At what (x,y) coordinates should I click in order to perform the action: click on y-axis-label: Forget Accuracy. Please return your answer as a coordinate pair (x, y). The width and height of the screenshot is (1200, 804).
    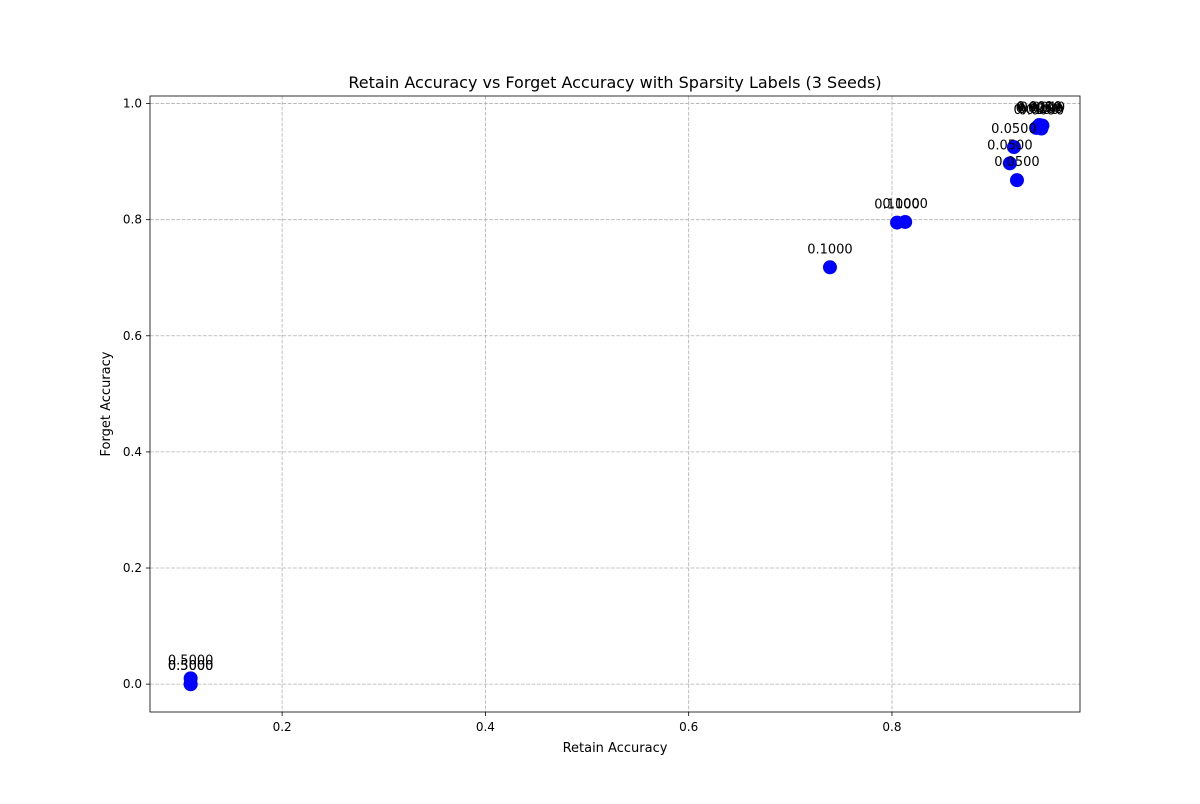
    Looking at the image, I should click on (106, 403).